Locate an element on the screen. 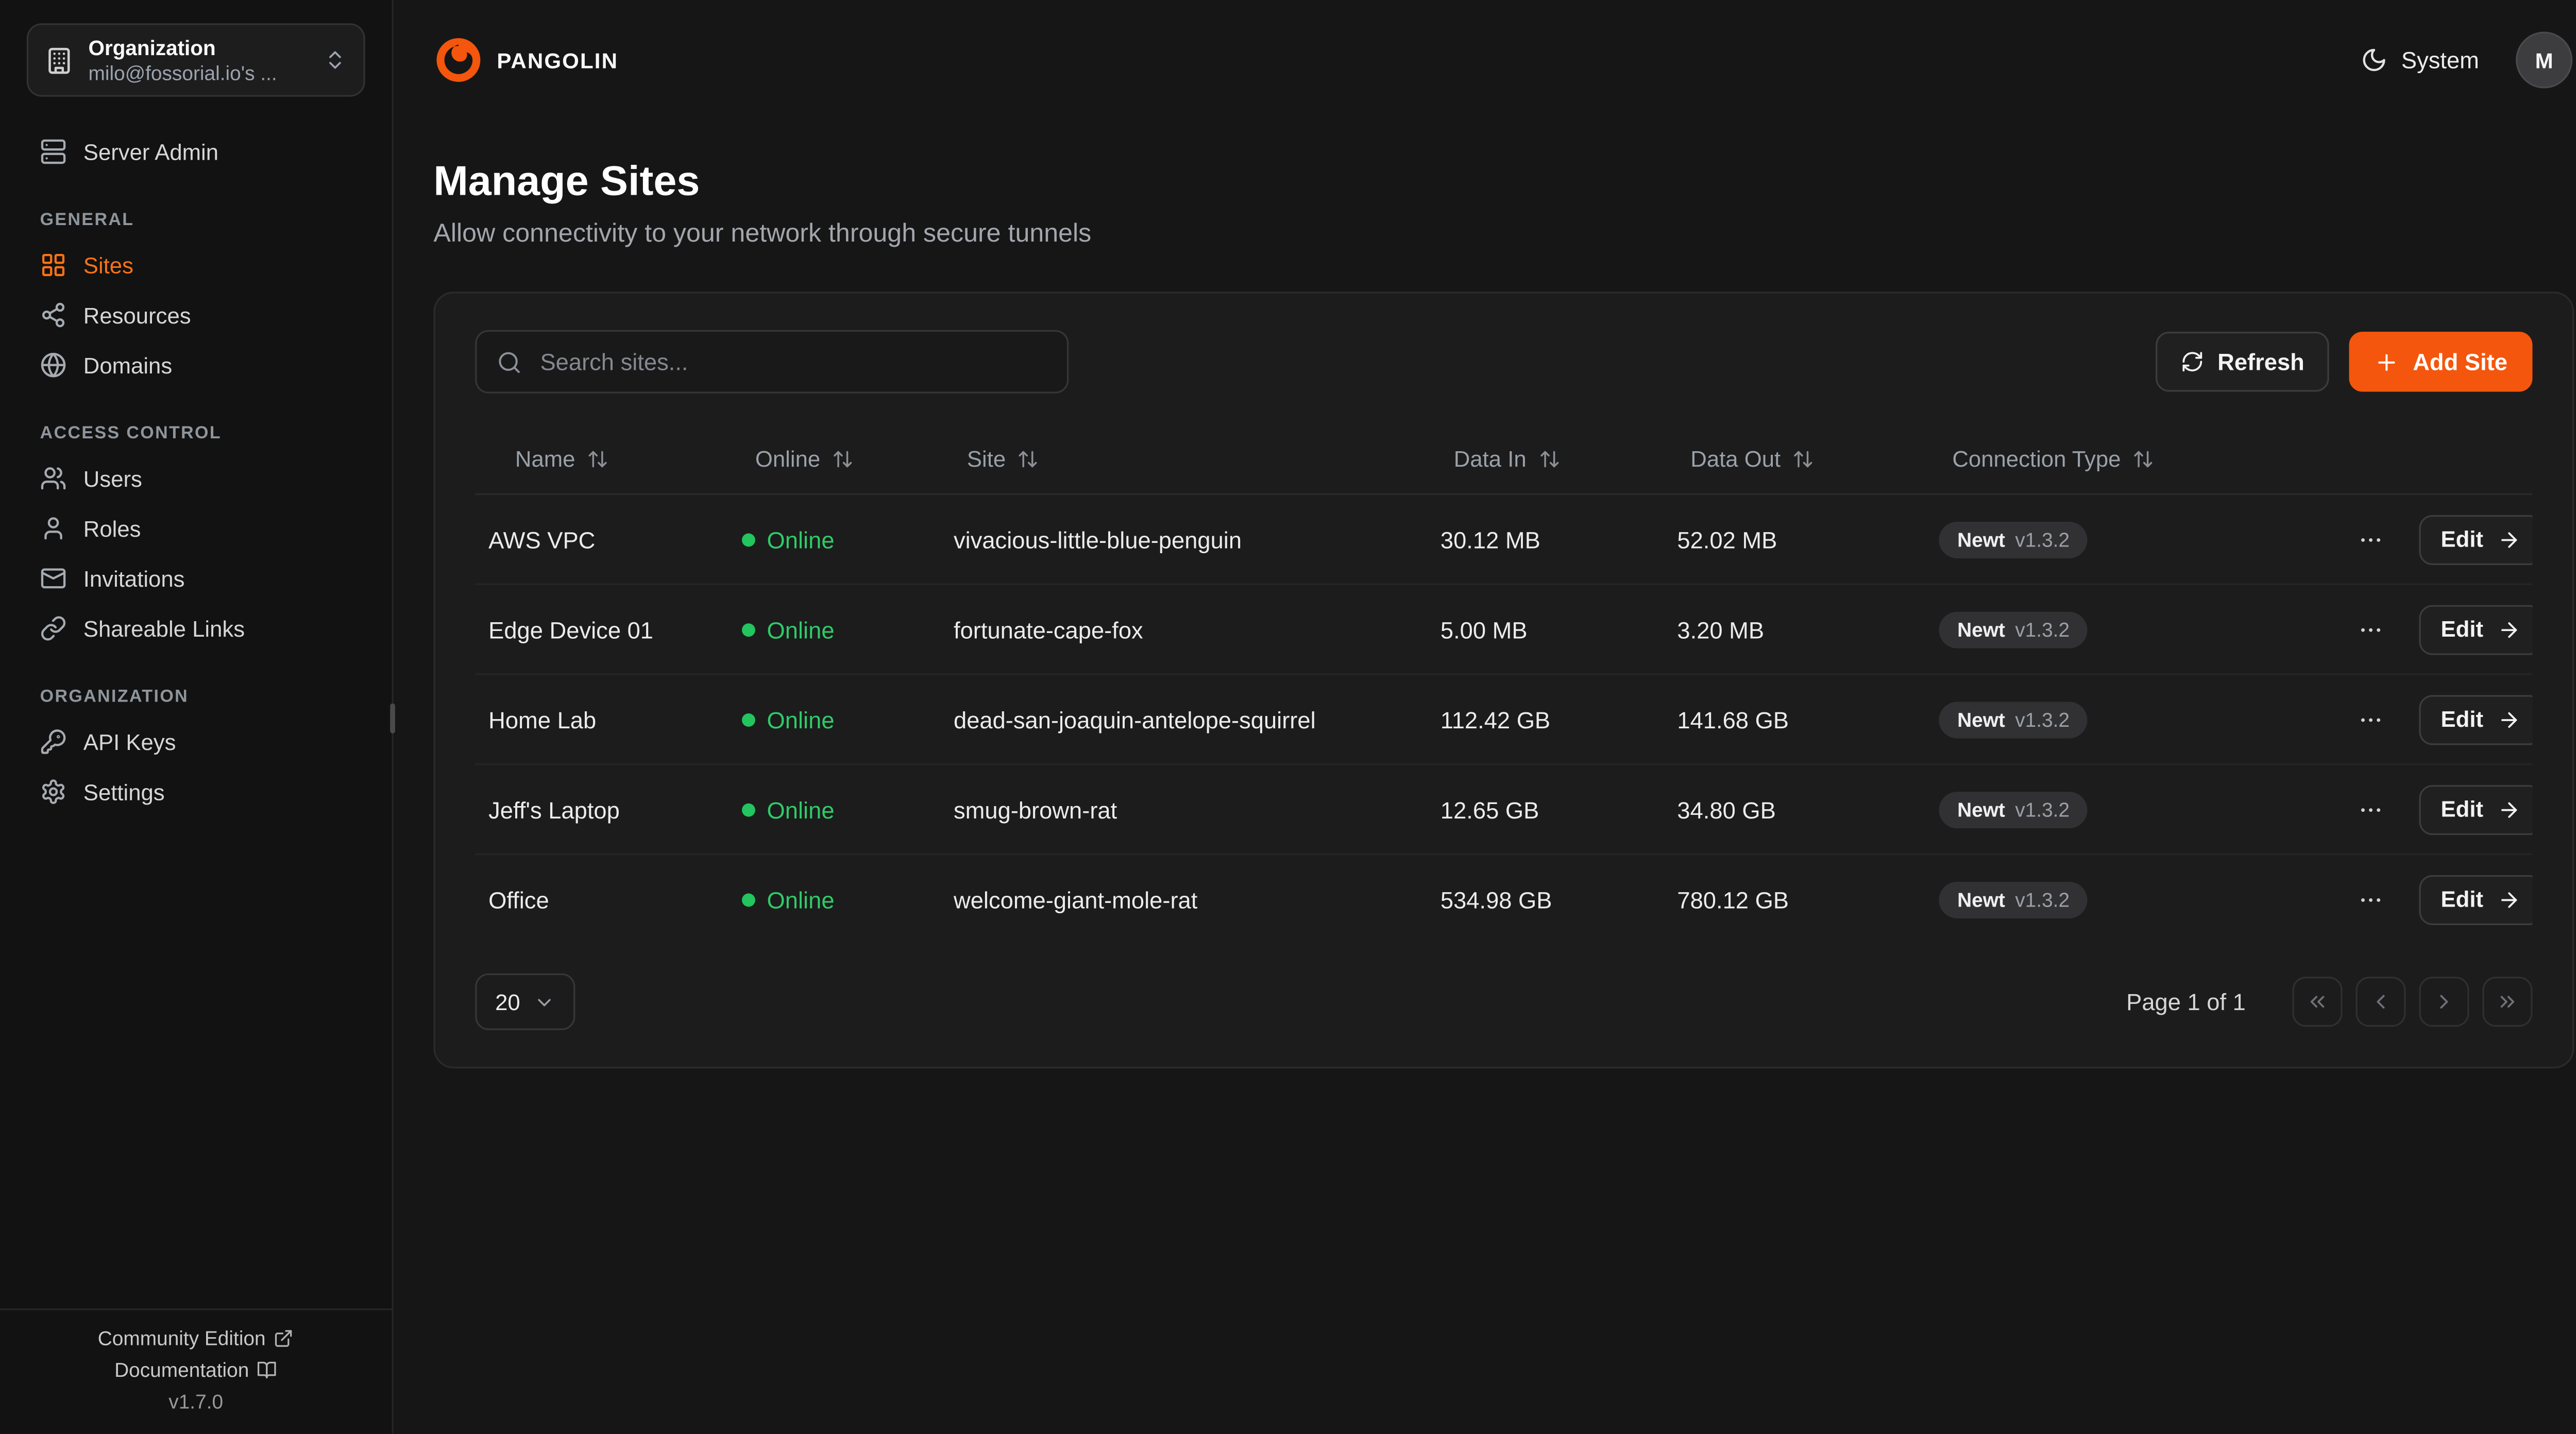 This screenshot has width=2576, height=1434. org-switcher-label: Organization is located at coordinates (152, 47).